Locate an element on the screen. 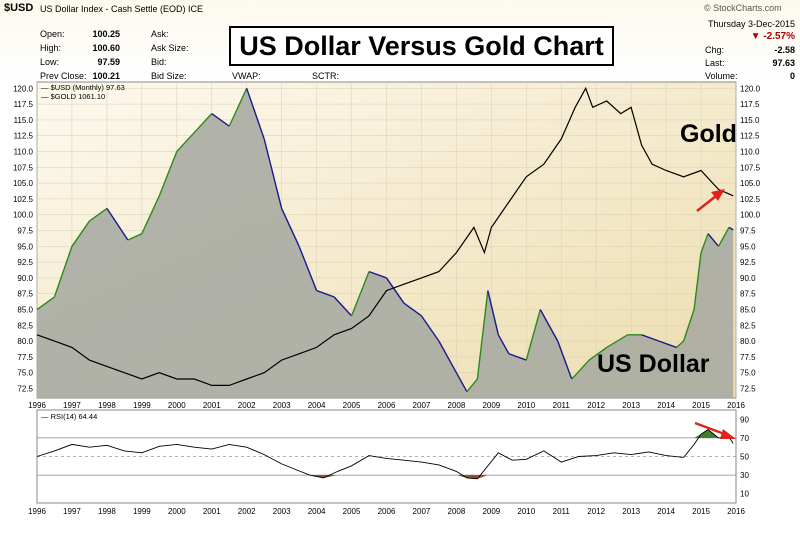  low-label: Low: is located at coordinates (50, 62).